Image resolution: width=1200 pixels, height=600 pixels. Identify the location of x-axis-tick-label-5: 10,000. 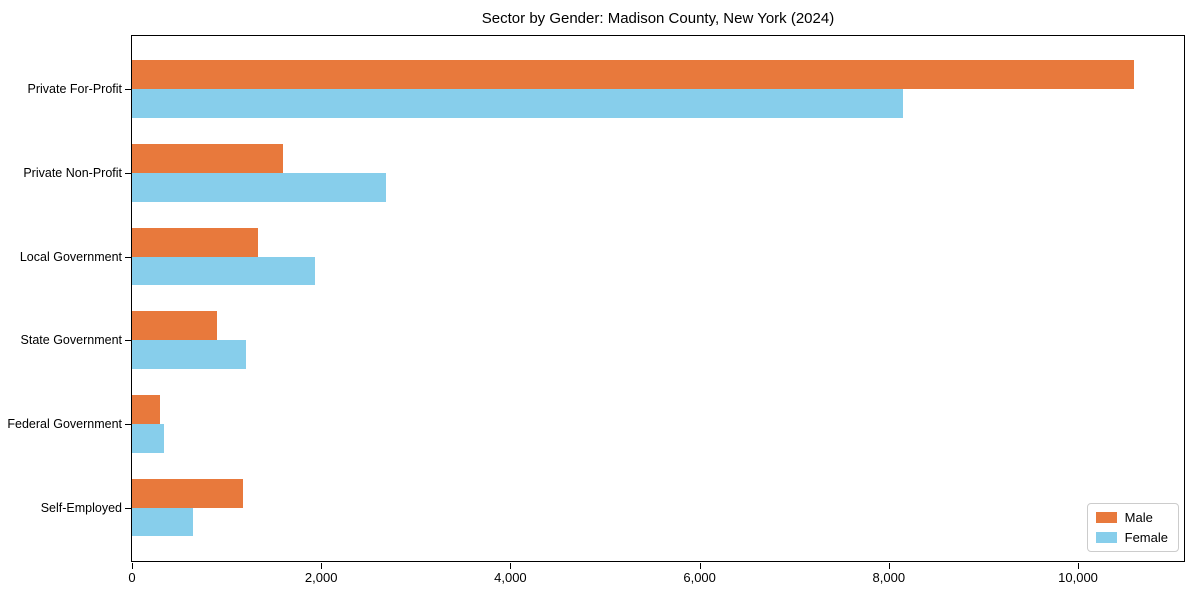
(1078, 577).